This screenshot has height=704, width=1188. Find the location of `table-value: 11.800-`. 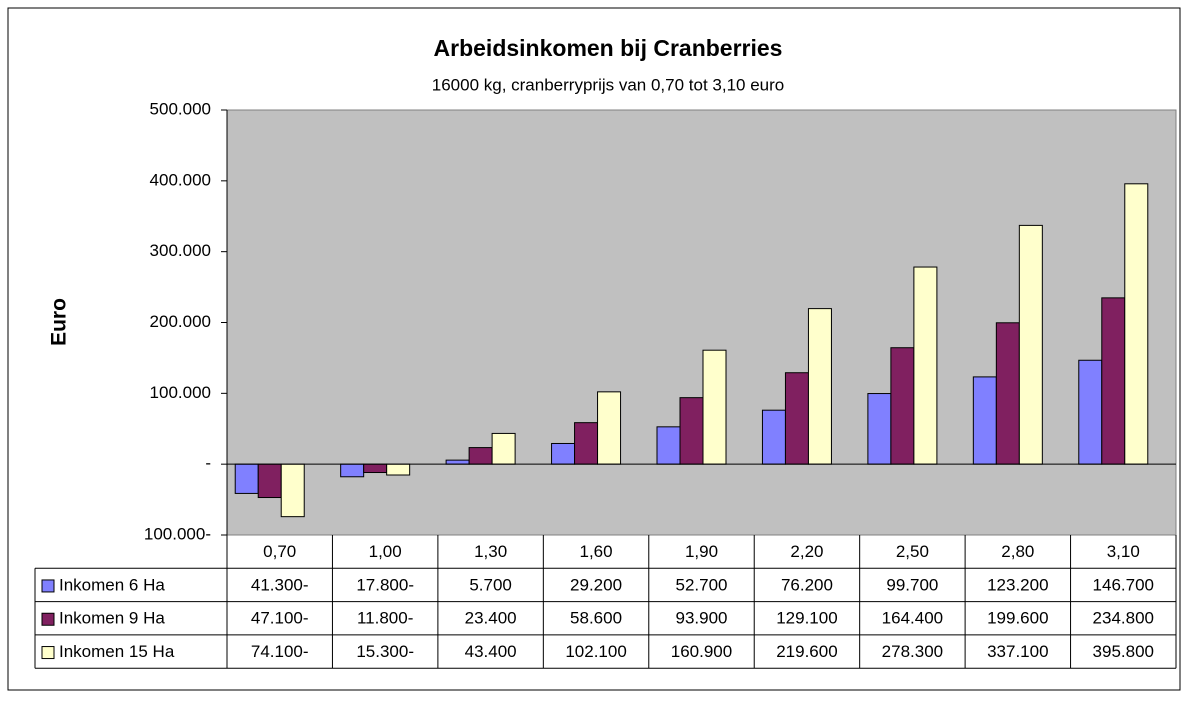

table-value: 11.800- is located at coordinates (385, 618).